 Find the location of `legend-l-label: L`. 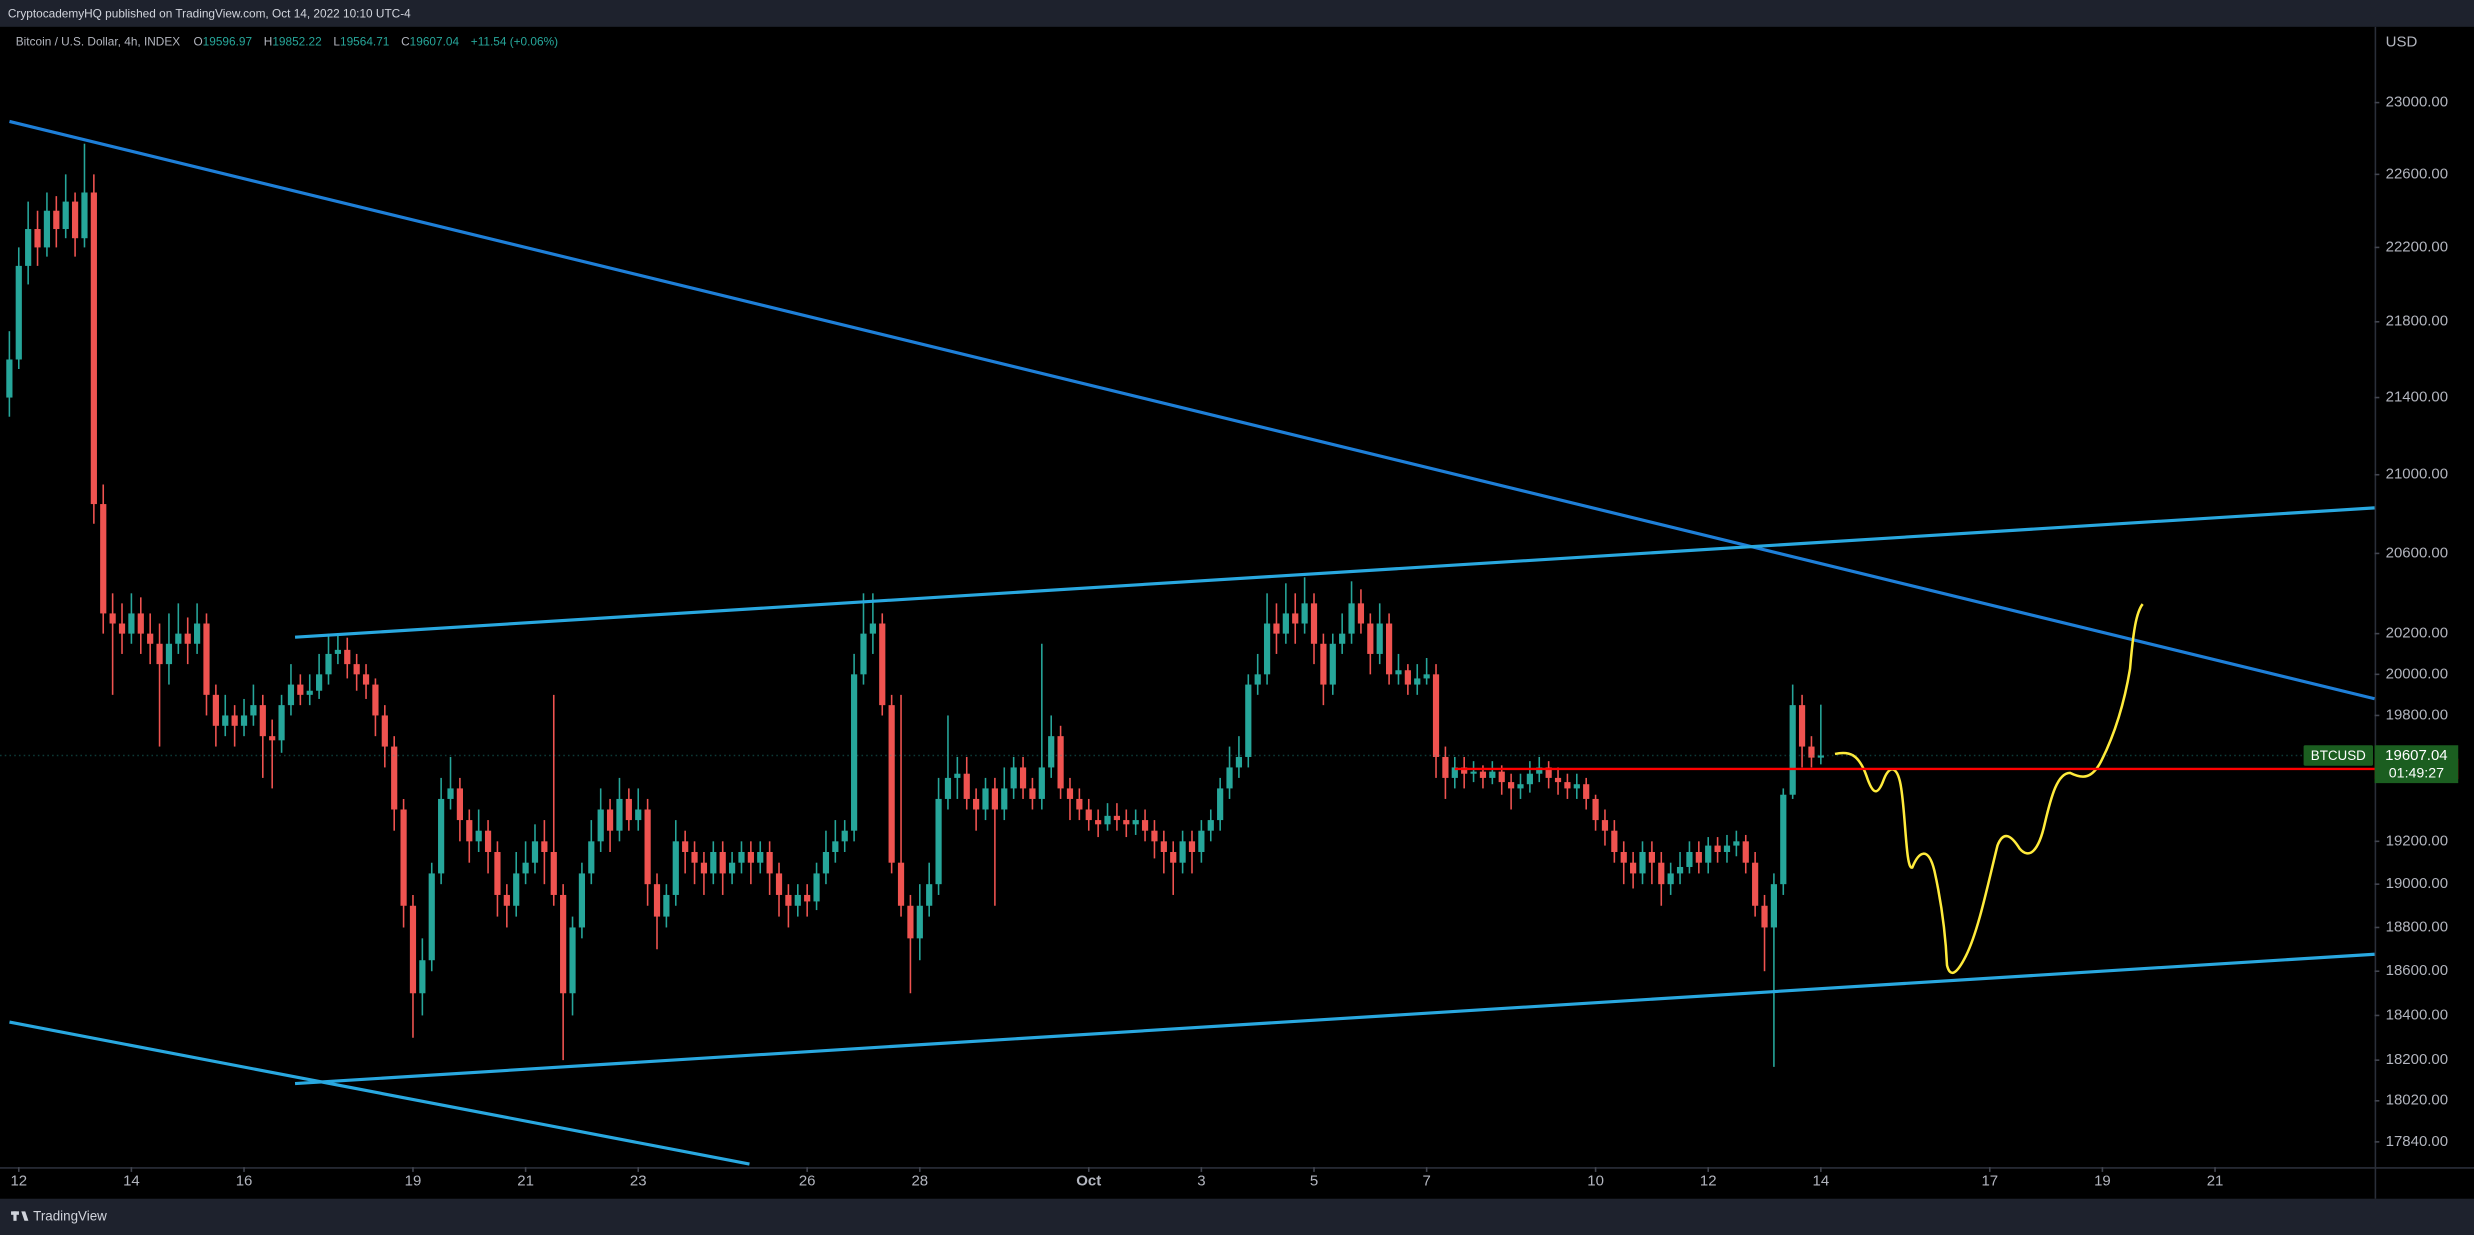

legend-l-label: L is located at coordinates (336, 42).